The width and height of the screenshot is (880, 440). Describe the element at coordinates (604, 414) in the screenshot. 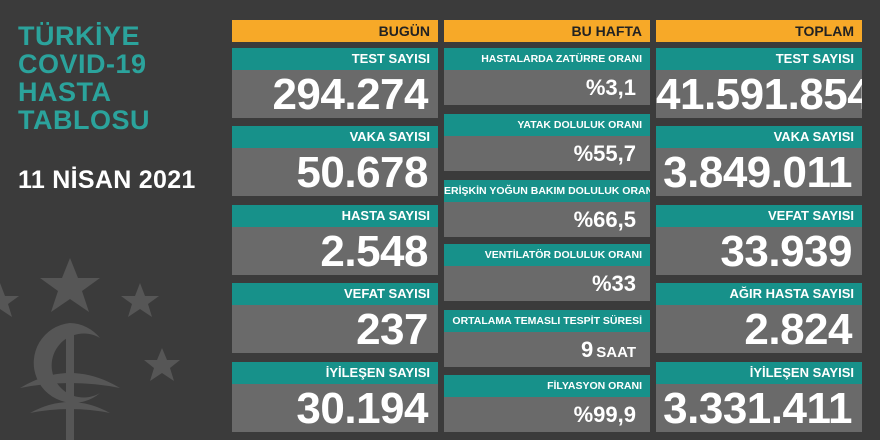

I see `week-filiation-value-text: %99,9` at that location.